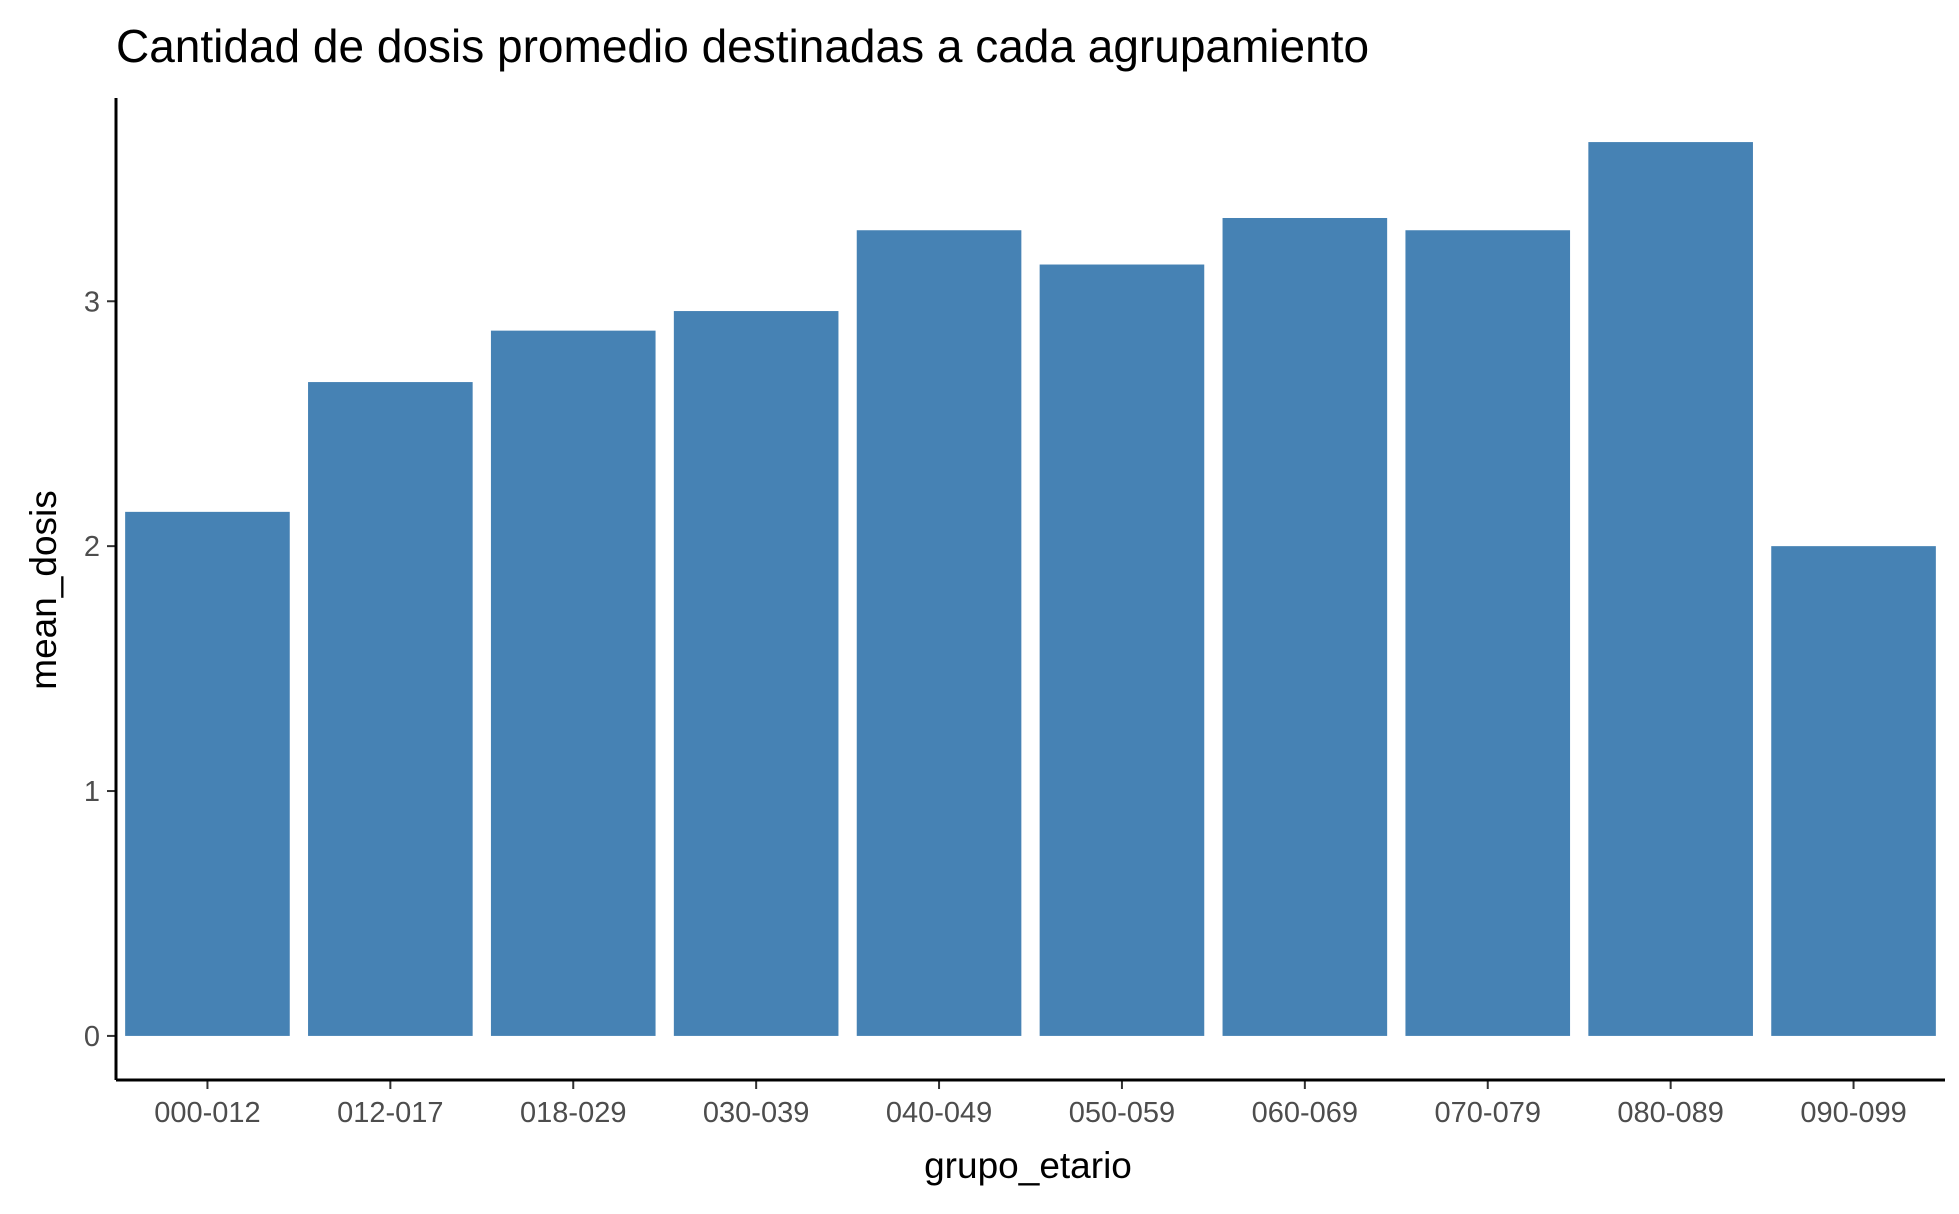 This screenshot has width=1959, height=1214. Describe the element at coordinates (939, 1113) in the screenshot. I see `x-tick-label: 040-049` at that location.